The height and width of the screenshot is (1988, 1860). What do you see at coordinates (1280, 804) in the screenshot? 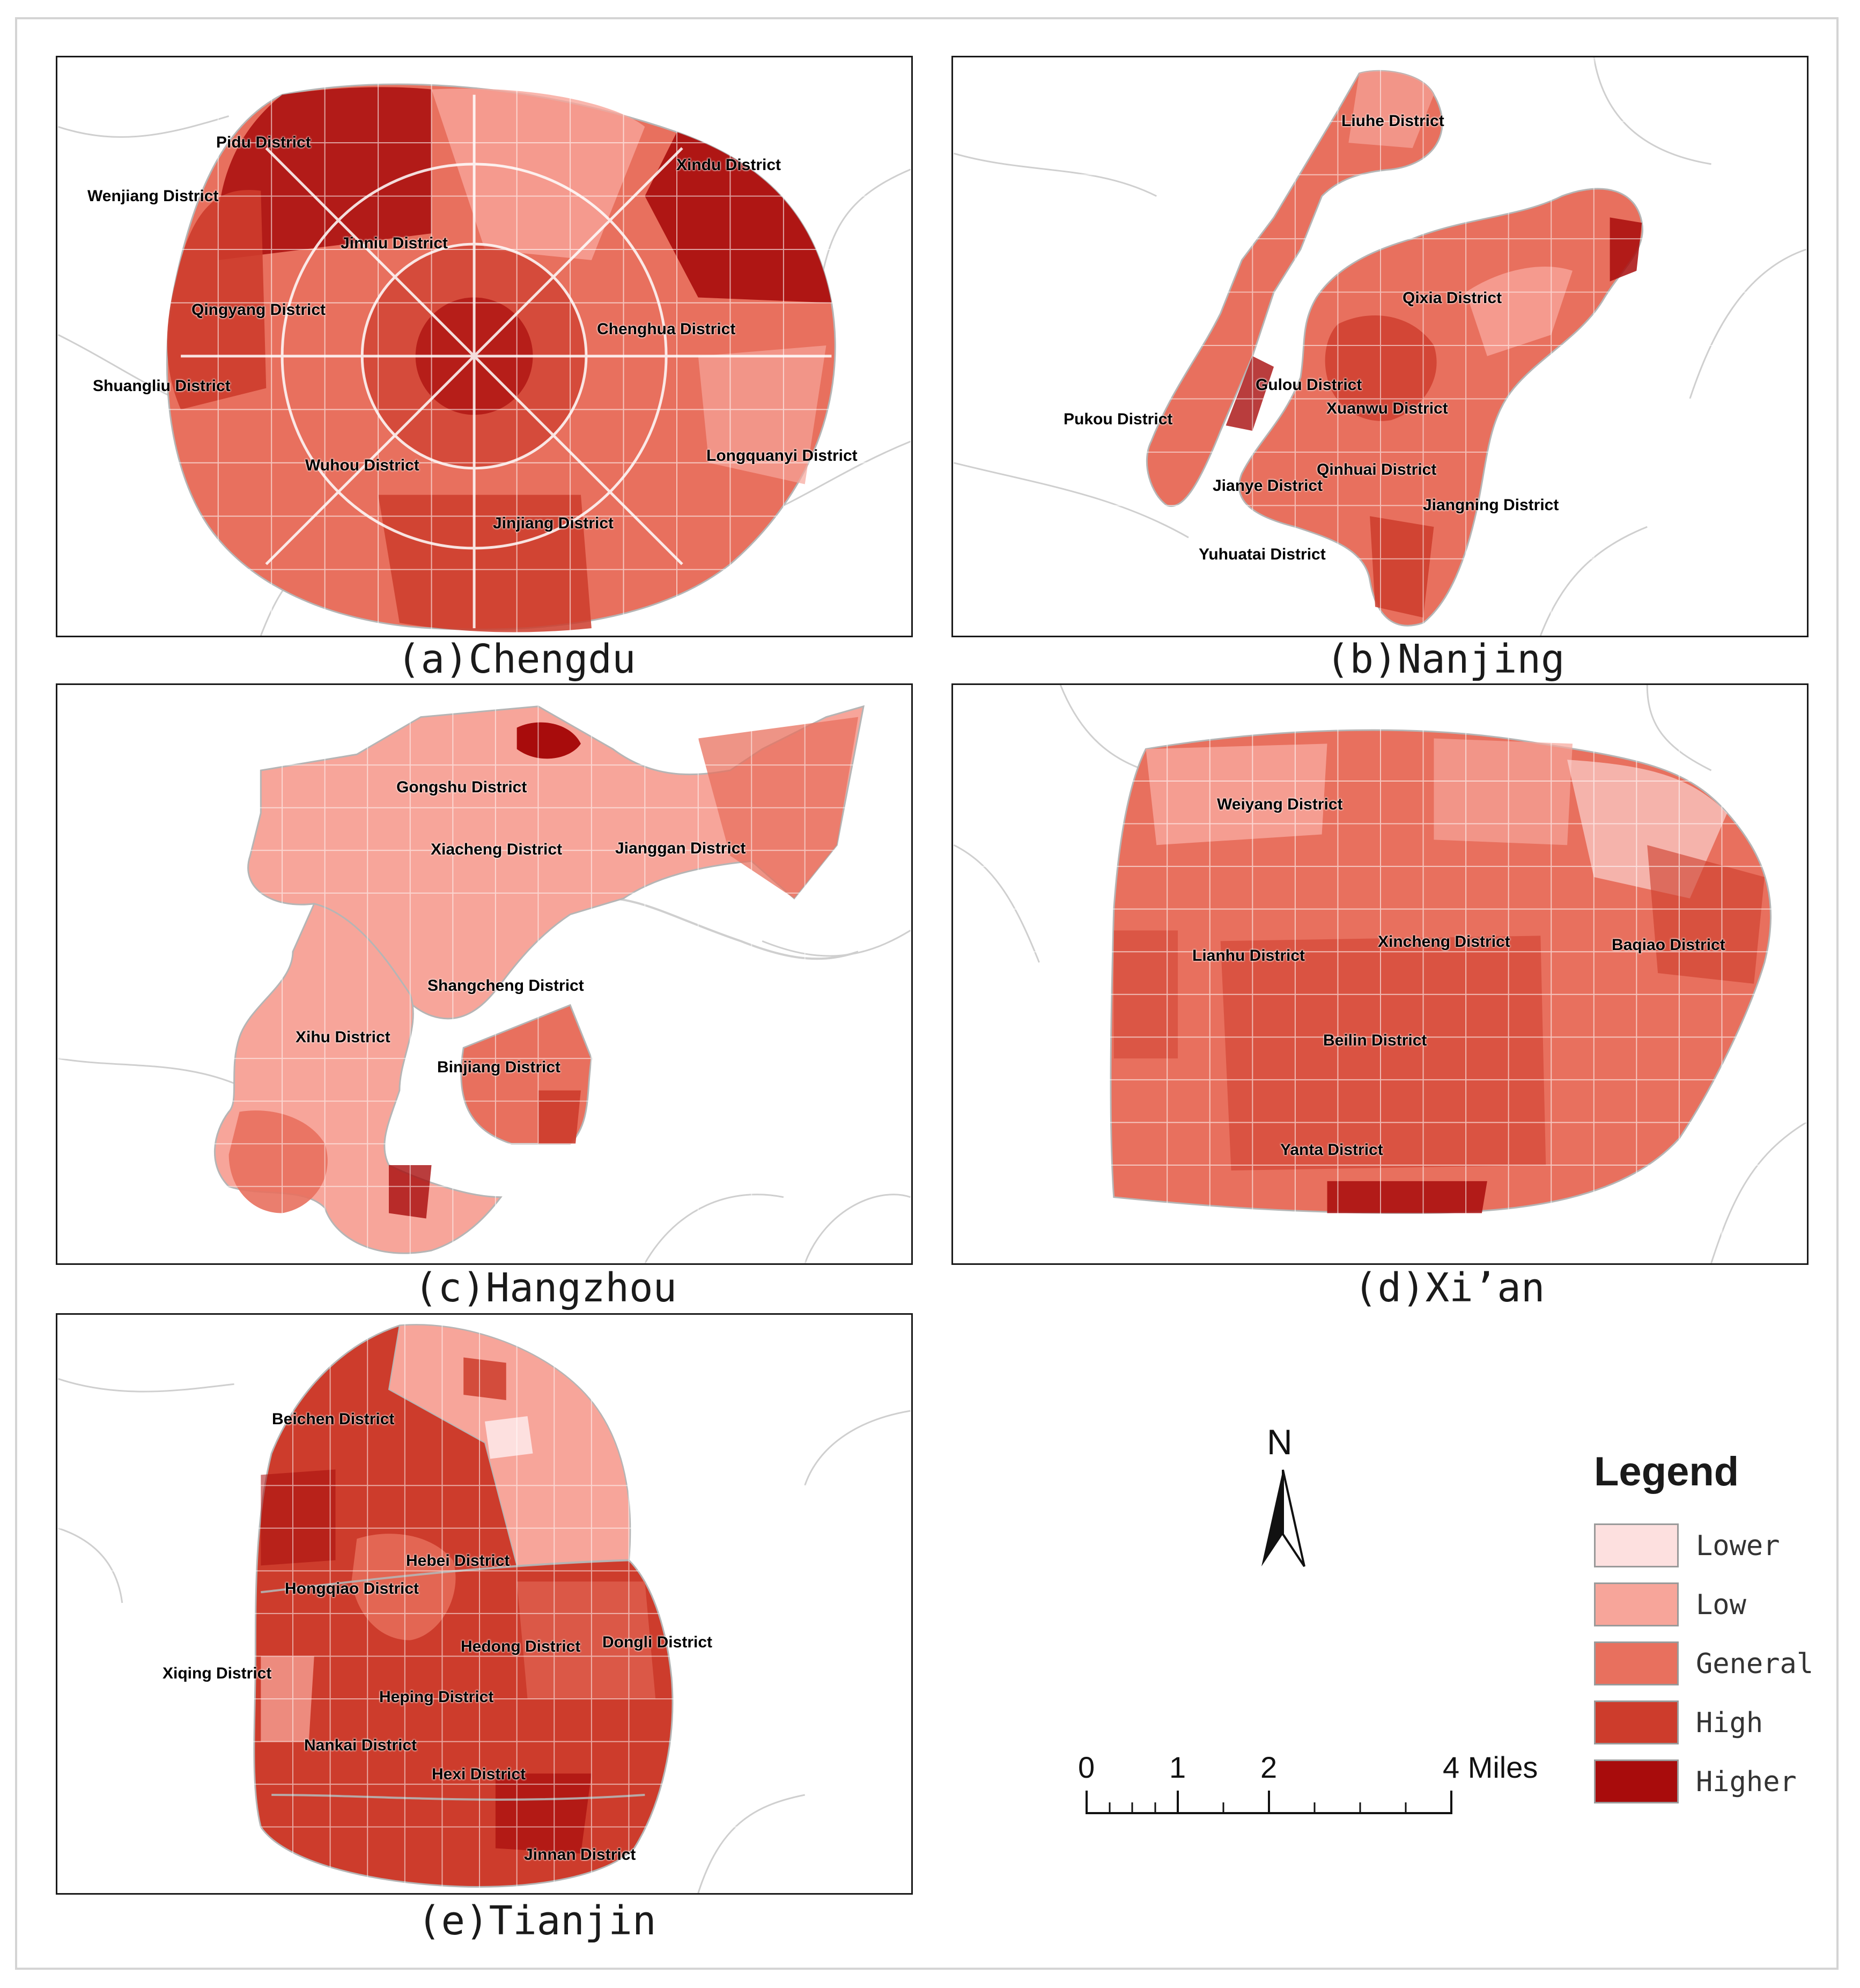
I see `district-label: Weiyang District` at bounding box center [1280, 804].